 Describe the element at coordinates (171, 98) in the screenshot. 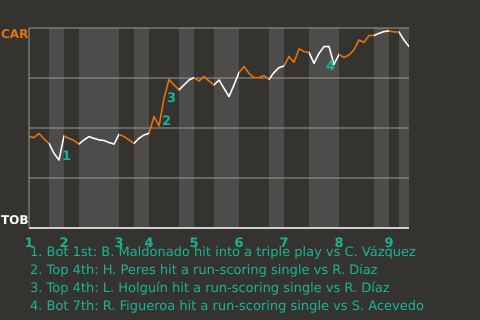

I see `annotation: 3` at that location.